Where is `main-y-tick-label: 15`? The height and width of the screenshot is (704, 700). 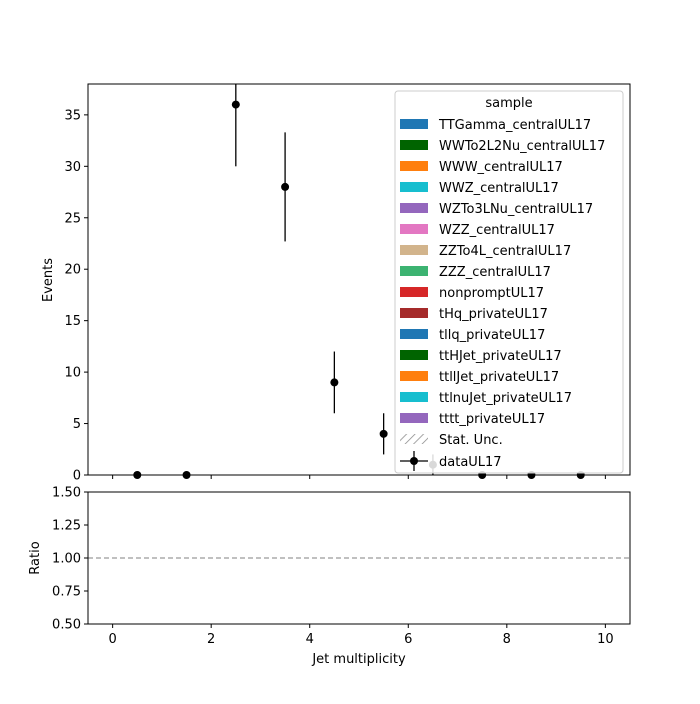 main-y-tick-label: 15 is located at coordinates (72, 321).